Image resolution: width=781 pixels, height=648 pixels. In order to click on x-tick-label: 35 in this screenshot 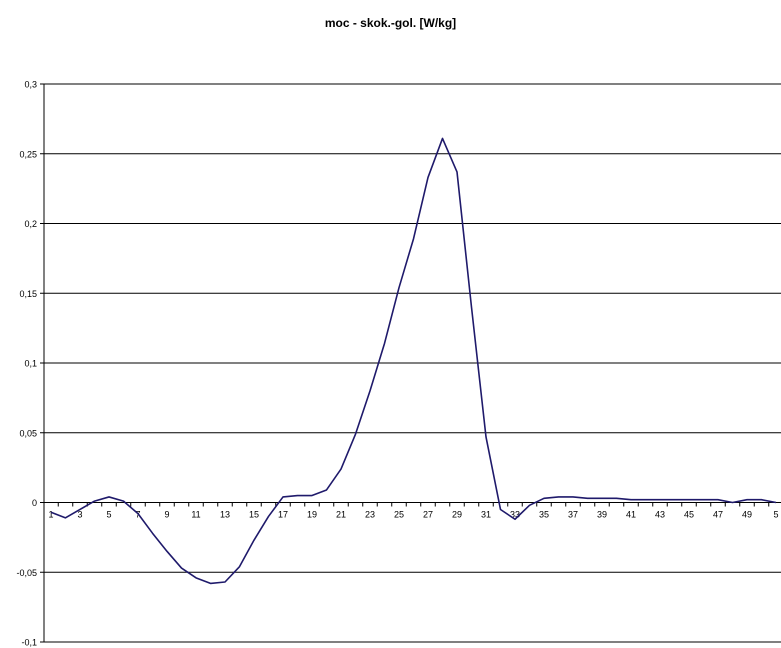, I will do `click(544, 515)`.